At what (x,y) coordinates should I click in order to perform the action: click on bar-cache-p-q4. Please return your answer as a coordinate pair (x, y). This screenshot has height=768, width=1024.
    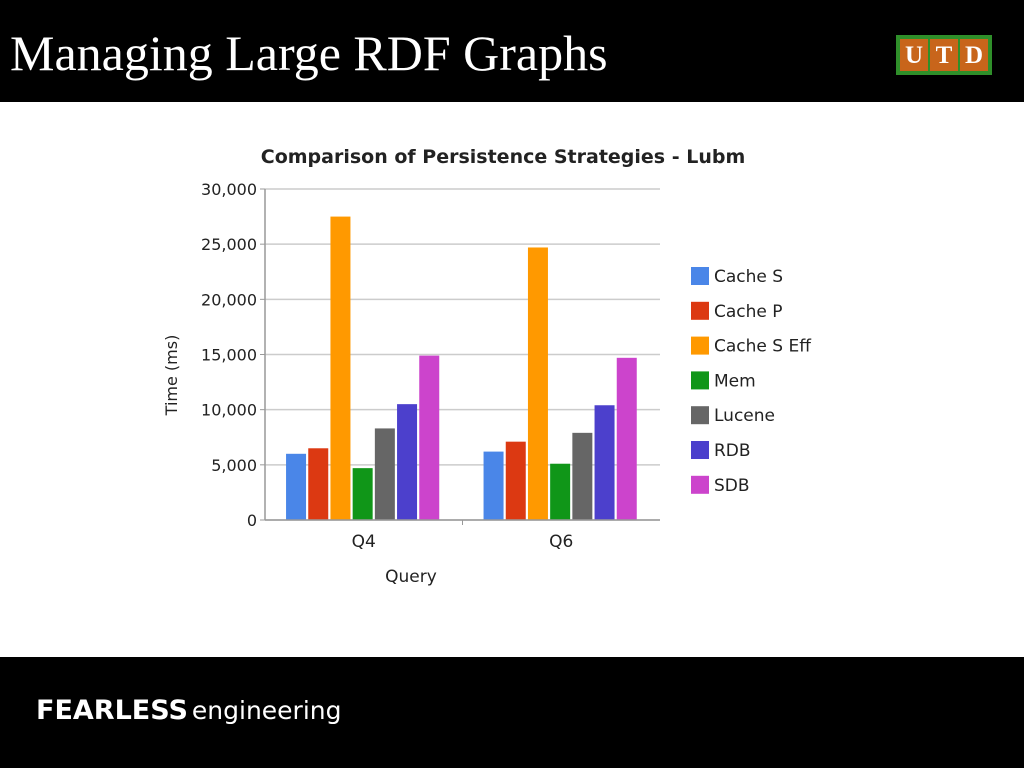
    Looking at the image, I should click on (318, 484).